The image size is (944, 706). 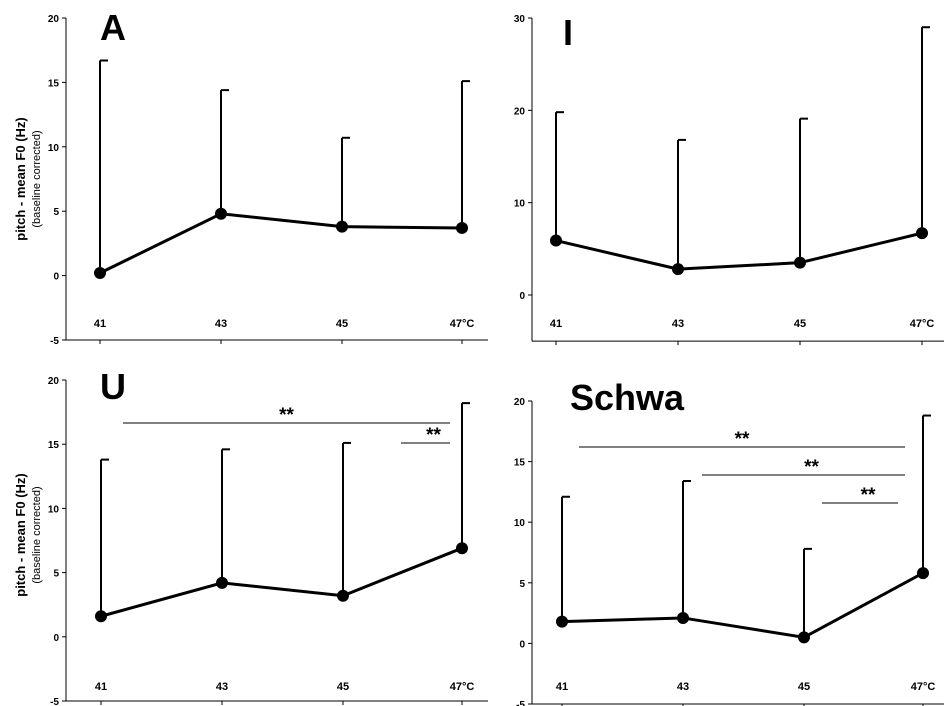 I want to click on panel-title: U, so click(x=113, y=386).